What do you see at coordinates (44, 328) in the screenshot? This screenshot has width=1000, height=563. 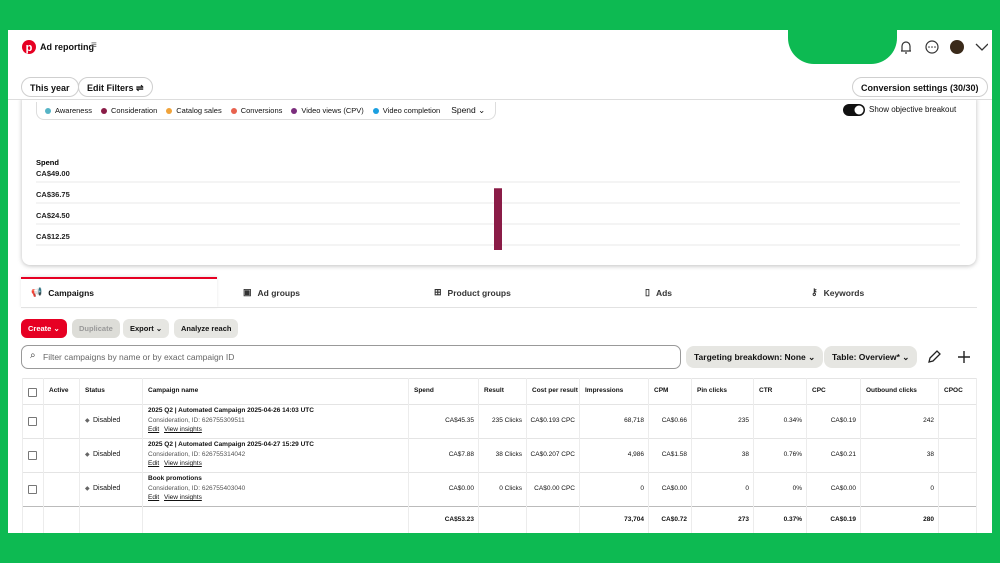 I see `action-button: Create ⌄` at bounding box center [44, 328].